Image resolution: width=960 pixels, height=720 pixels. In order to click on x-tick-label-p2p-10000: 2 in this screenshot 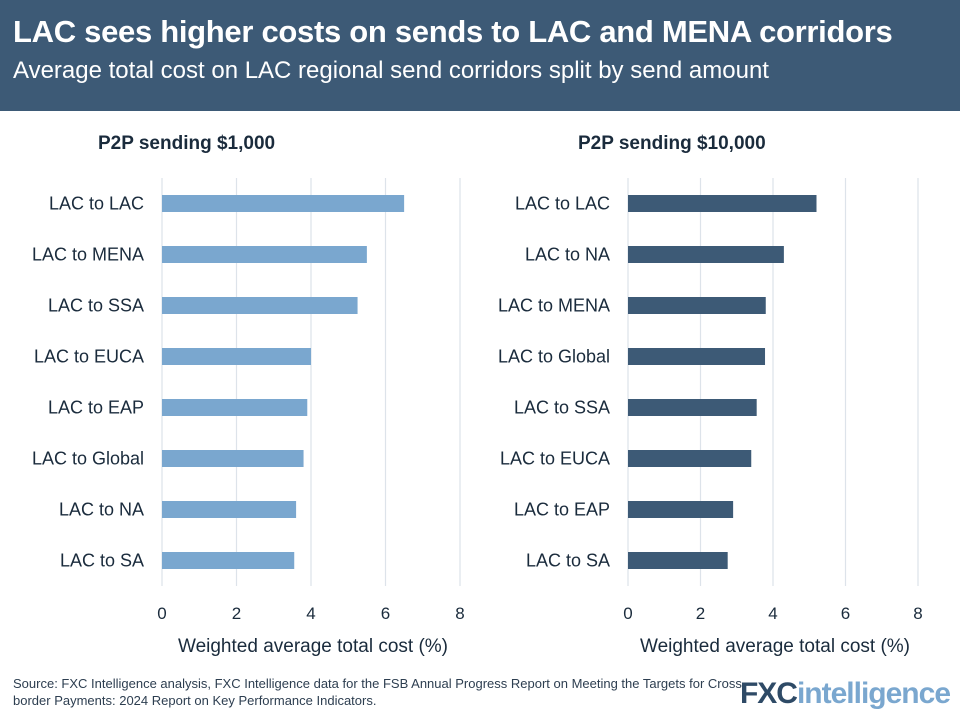, I will do `click(700, 613)`.